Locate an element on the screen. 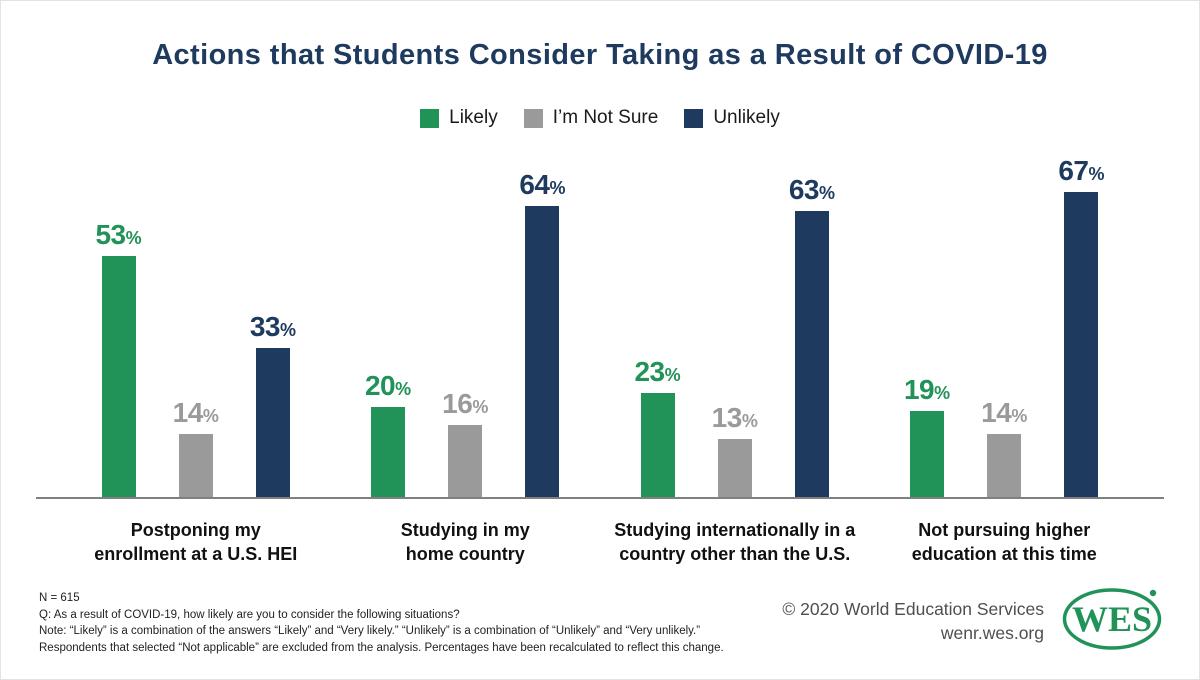 The image size is (1200, 680). bar-value-label: 33% is located at coordinates (272, 326).